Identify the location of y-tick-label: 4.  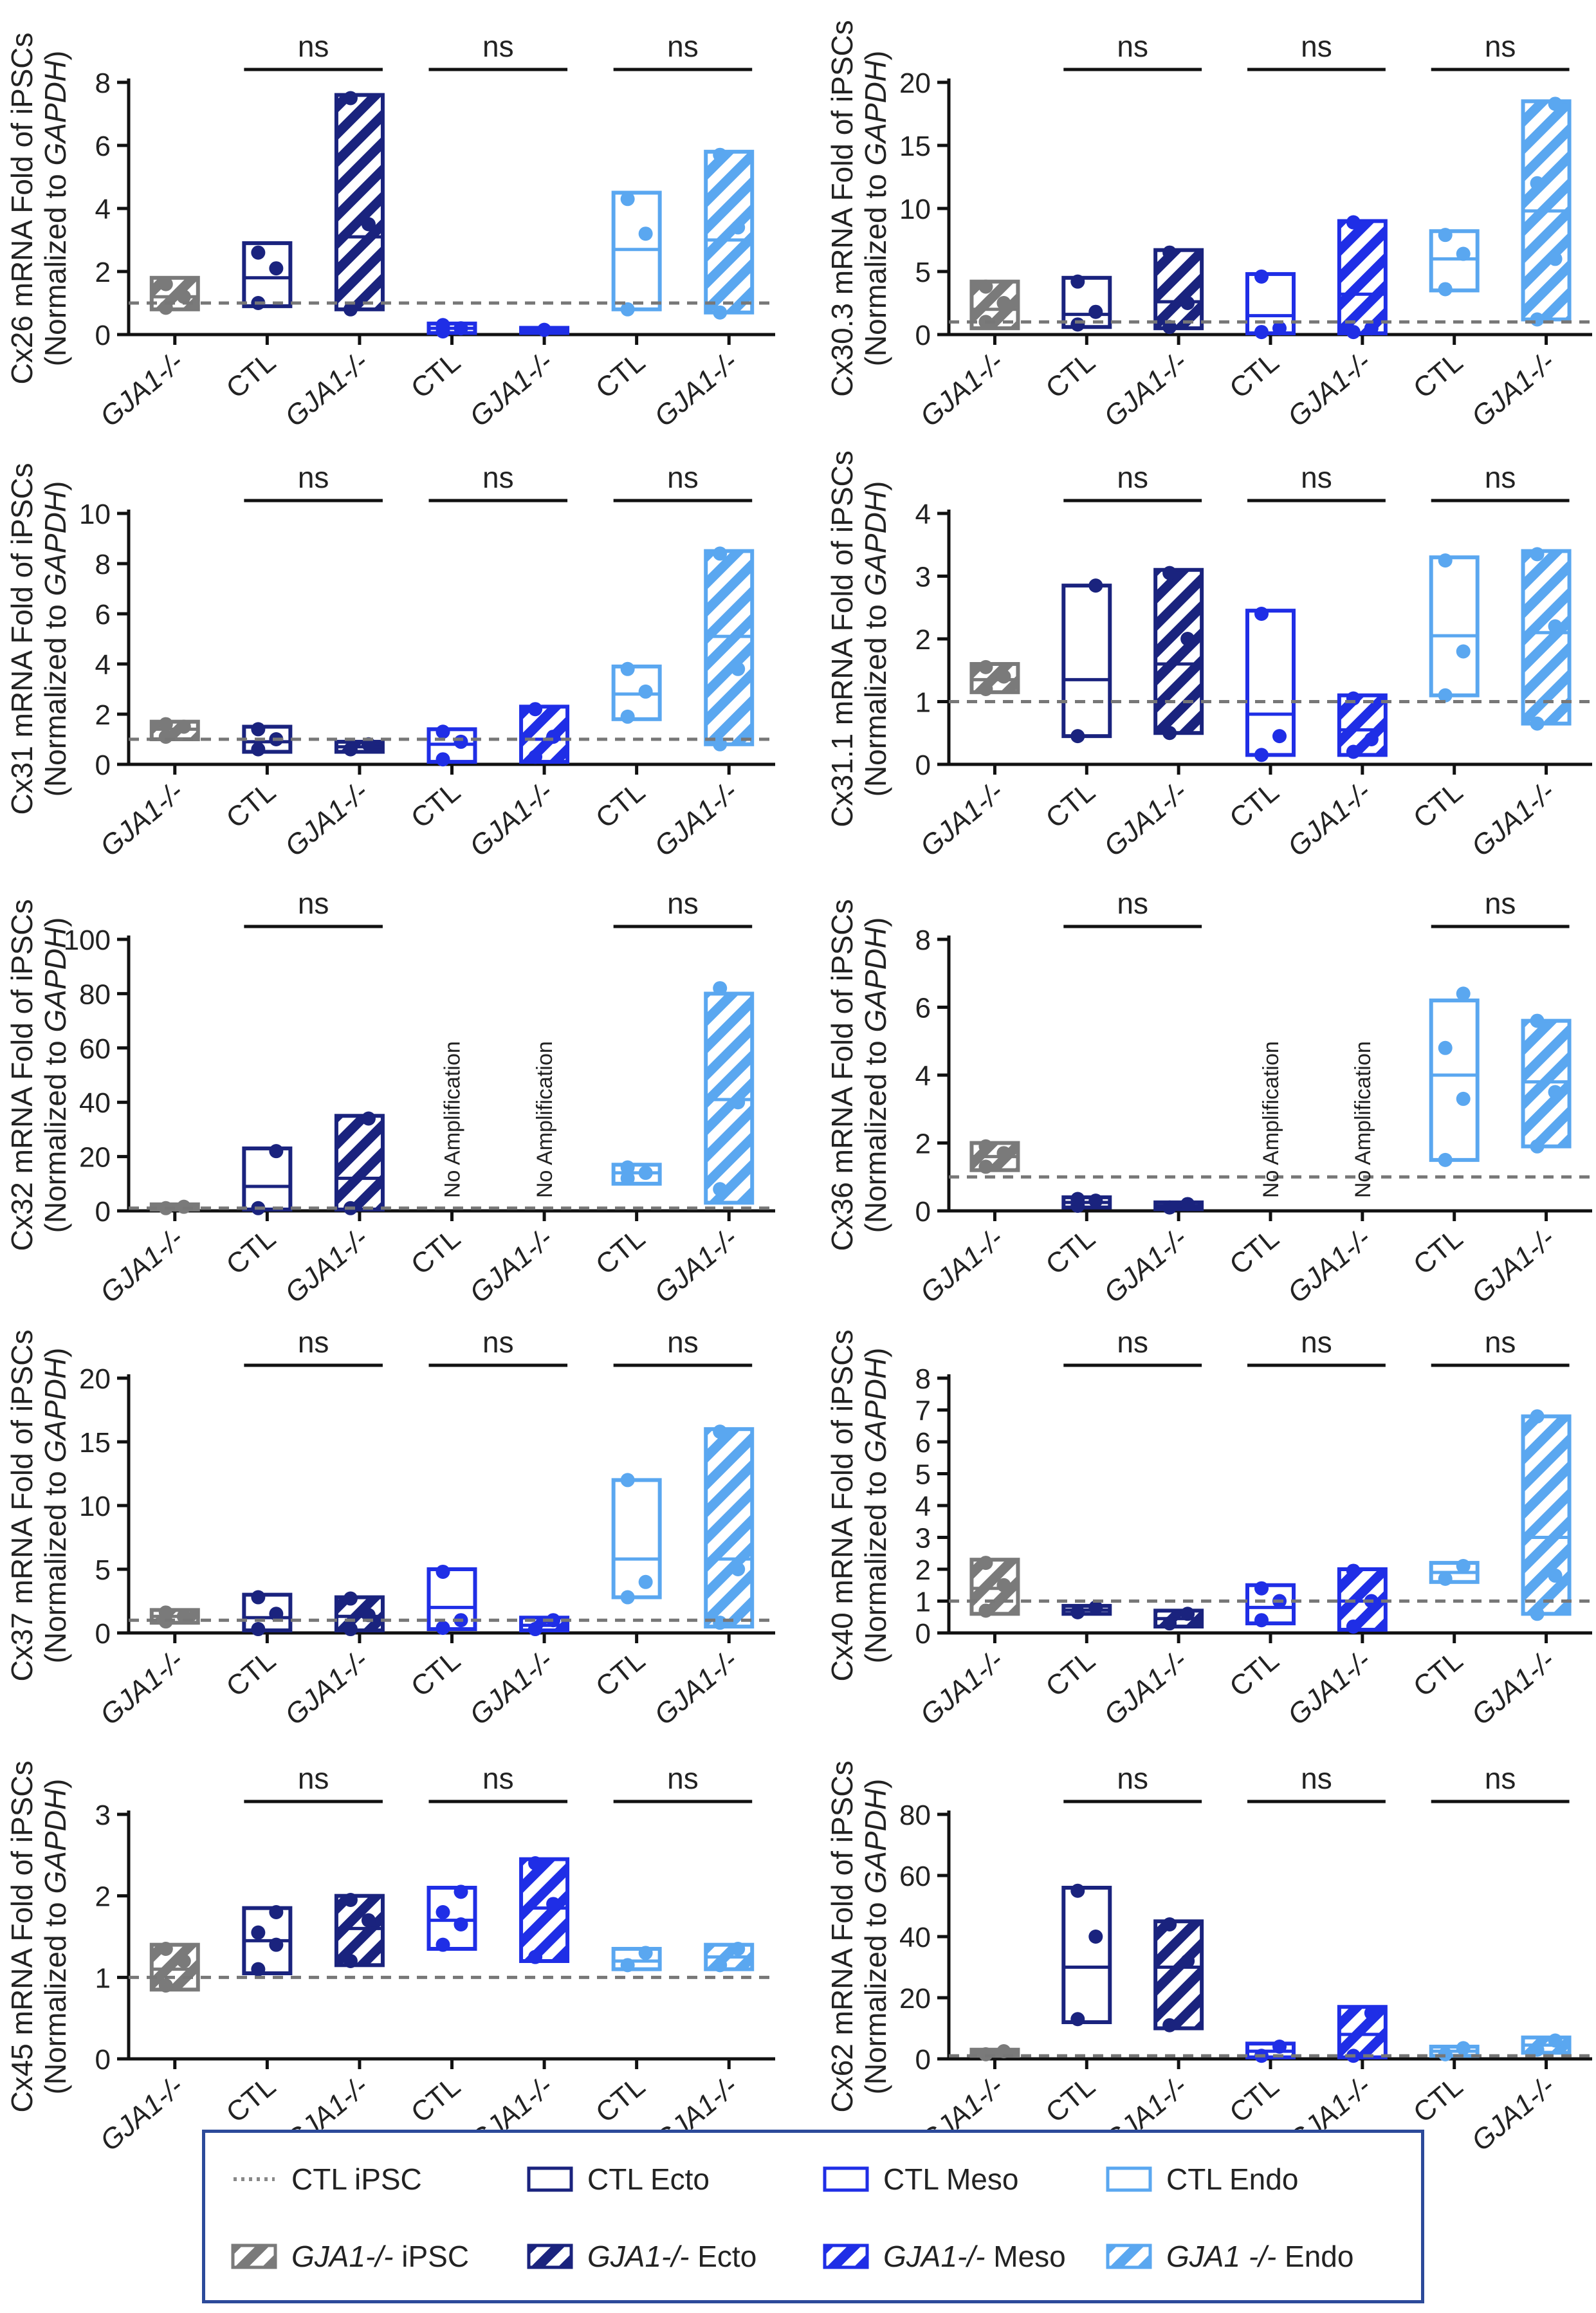
(103, 665).